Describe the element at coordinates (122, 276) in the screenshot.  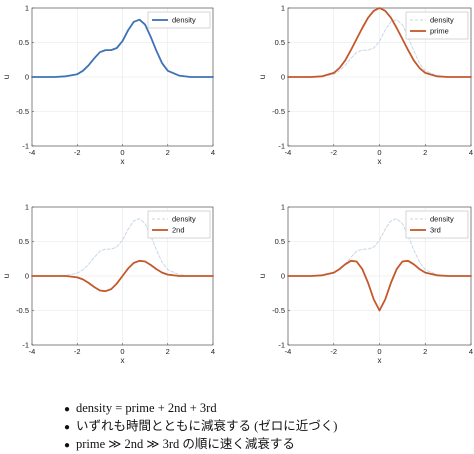
I see `series-line-2nd` at that location.